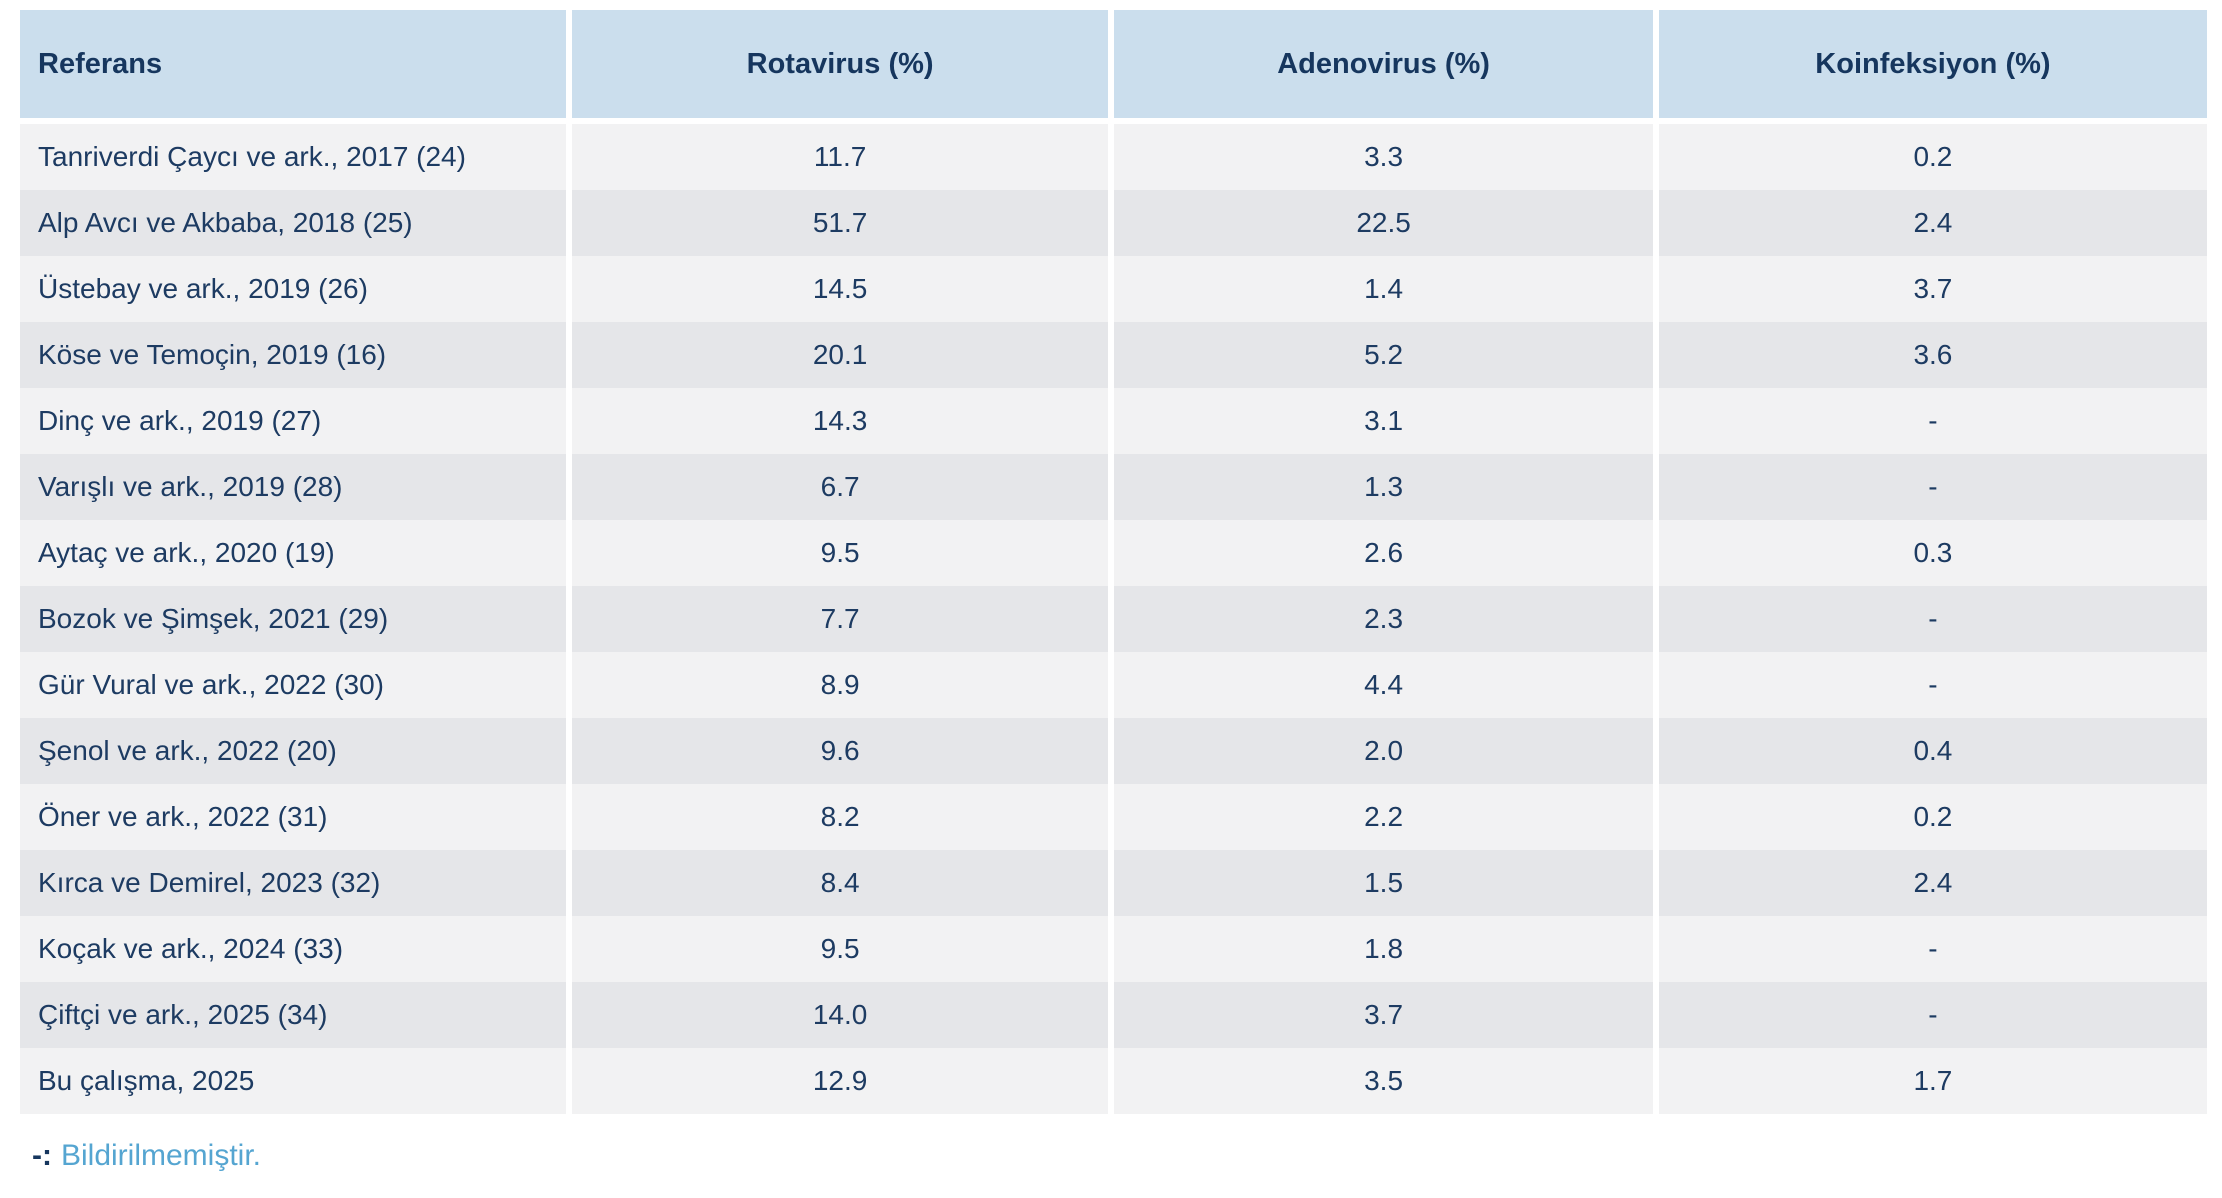 The width and height of the screenshot is (2222, 1198). I want to click on cell-rotavirus: 14.0, so click(841, 1015).